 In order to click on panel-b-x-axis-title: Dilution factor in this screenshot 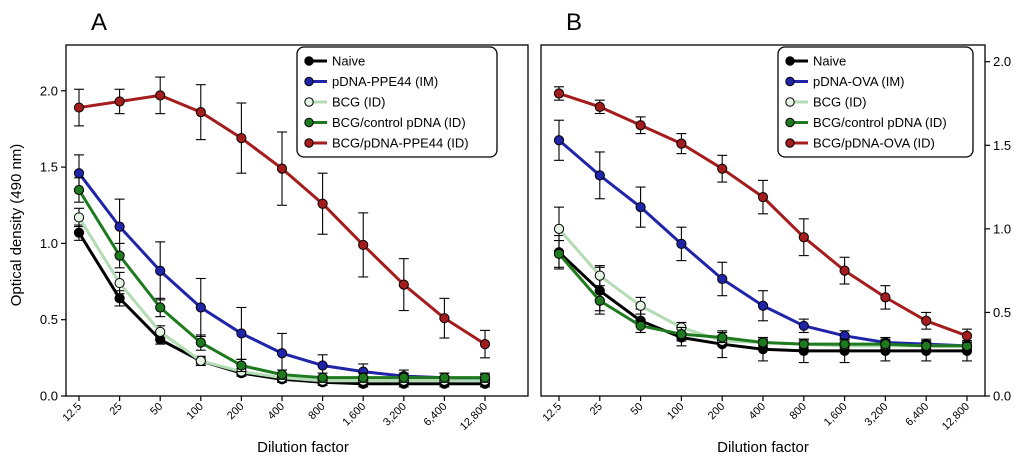, I will do `click(763, 447)`.